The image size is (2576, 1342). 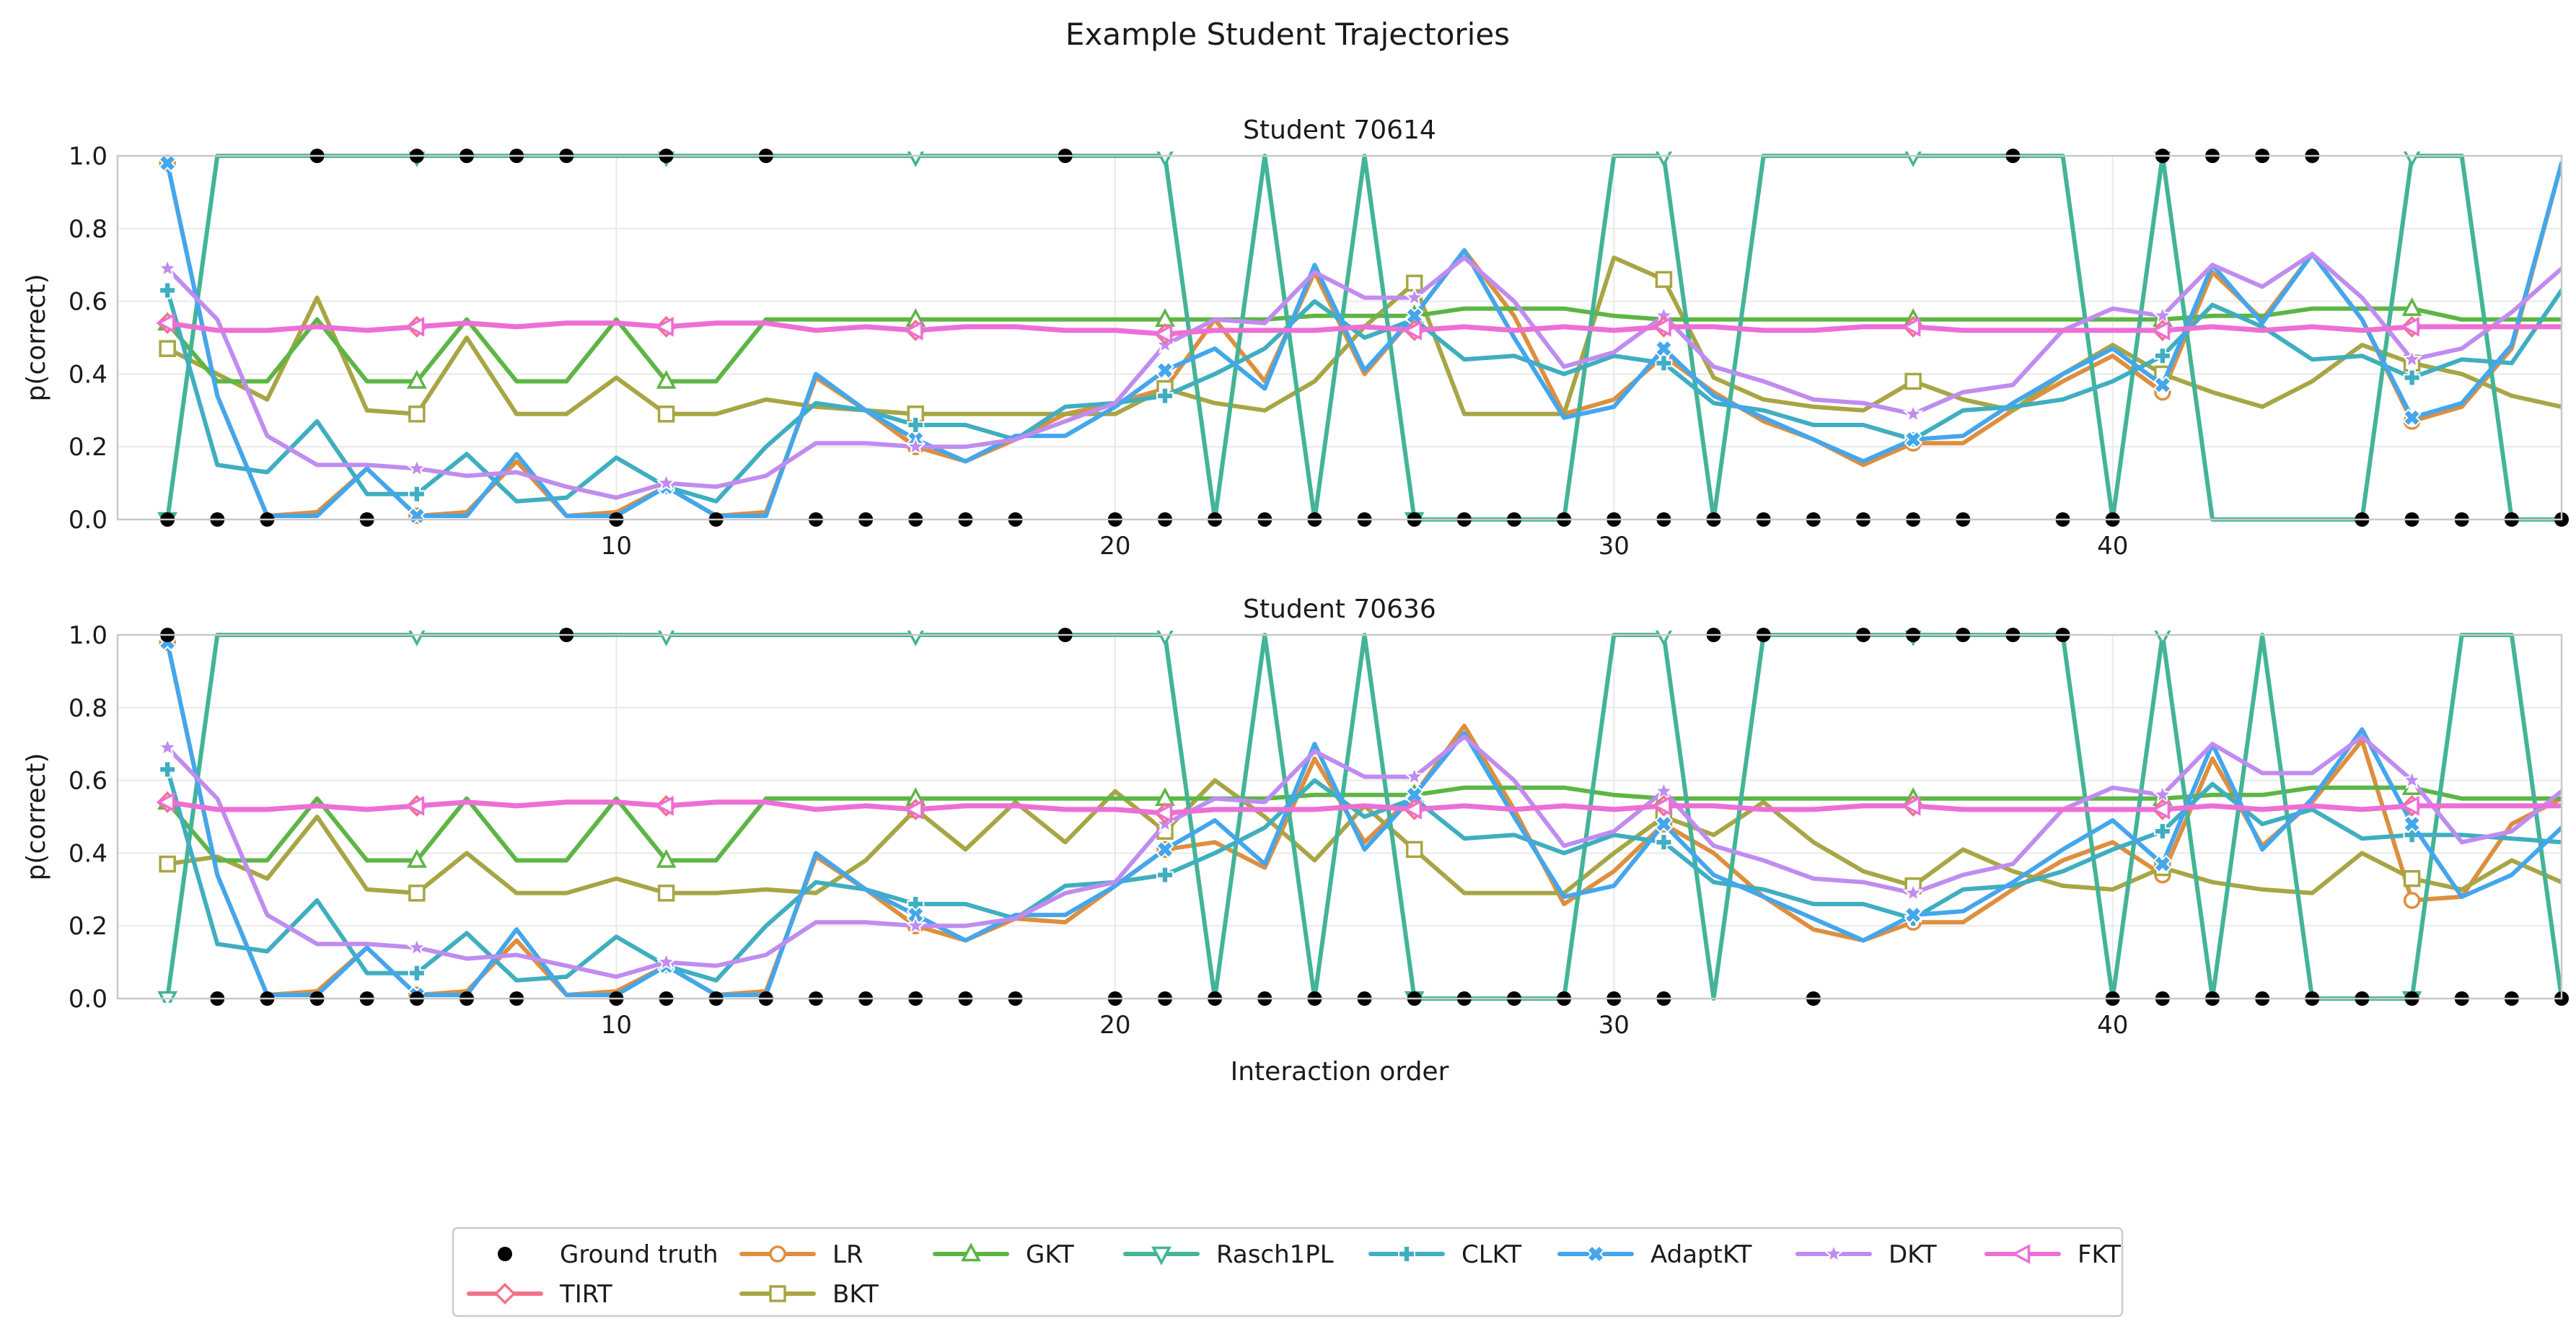 What do you see at coordinates (585, 1294) in the screenshot?
I see `legend-label: TIRT` at bounding box center [585, 1294].